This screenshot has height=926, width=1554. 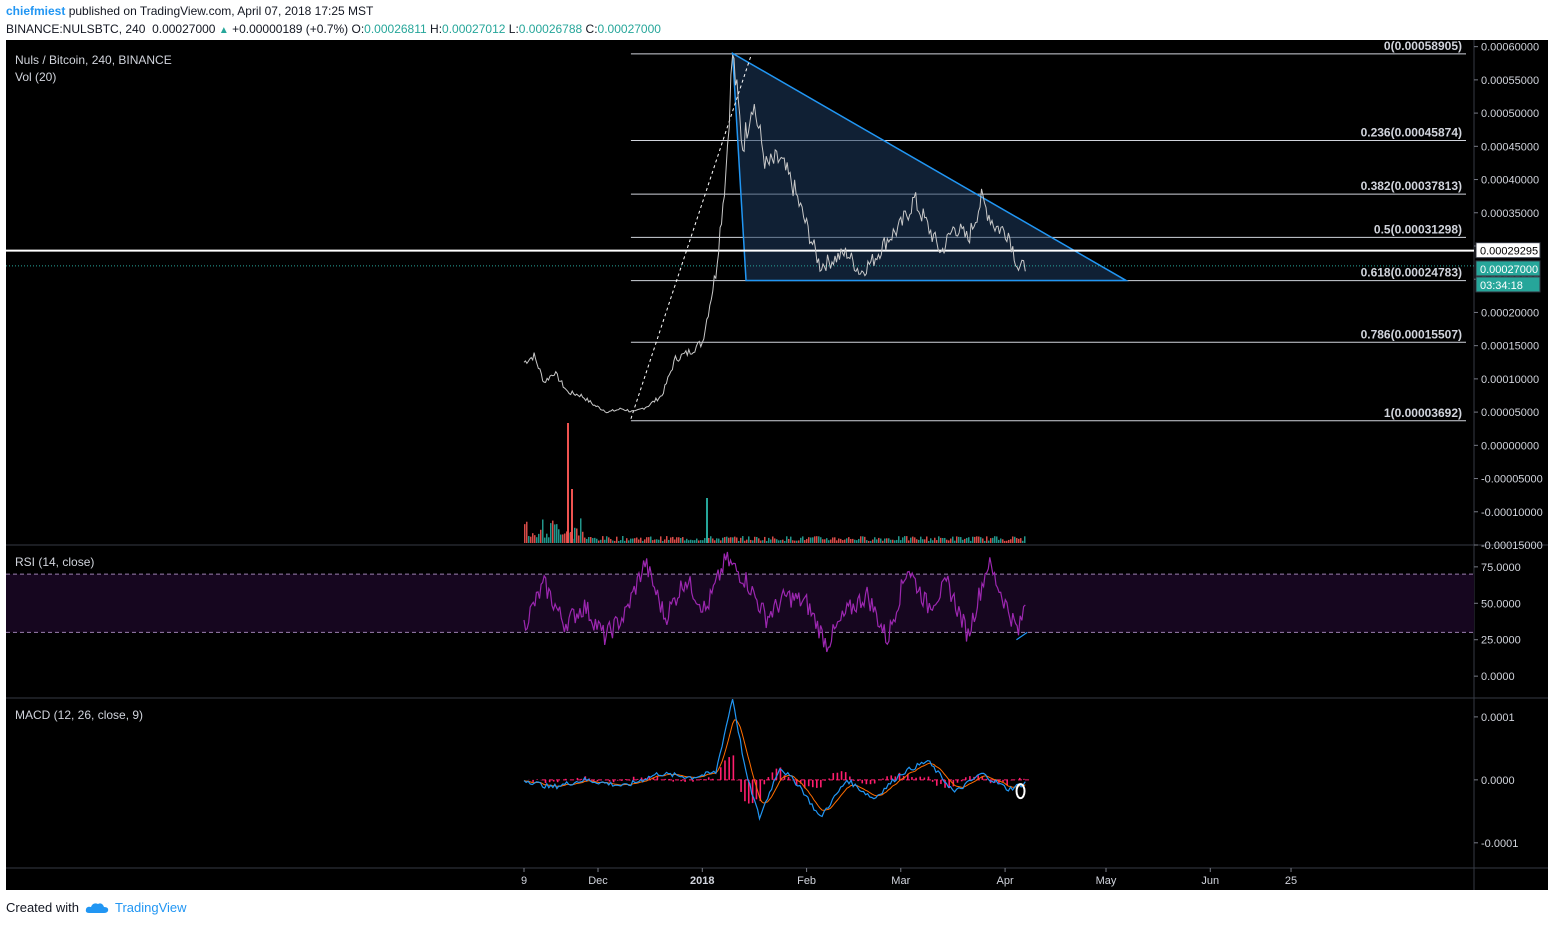 What do you see at coordinates (1510, 347) in the screenshot?
I see `price-tick-label: 0.00015000` at bounding box center [1510, 347].